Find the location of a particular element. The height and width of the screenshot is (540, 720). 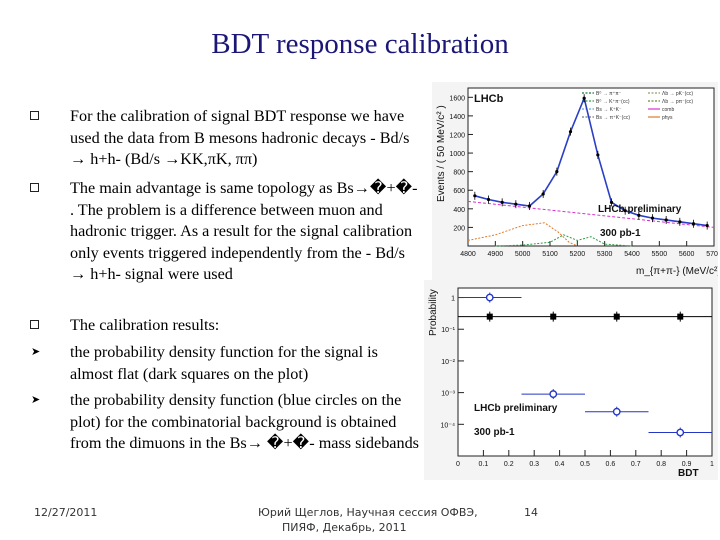

x-tick-label: 5500 is located at coordinates (660, 254).